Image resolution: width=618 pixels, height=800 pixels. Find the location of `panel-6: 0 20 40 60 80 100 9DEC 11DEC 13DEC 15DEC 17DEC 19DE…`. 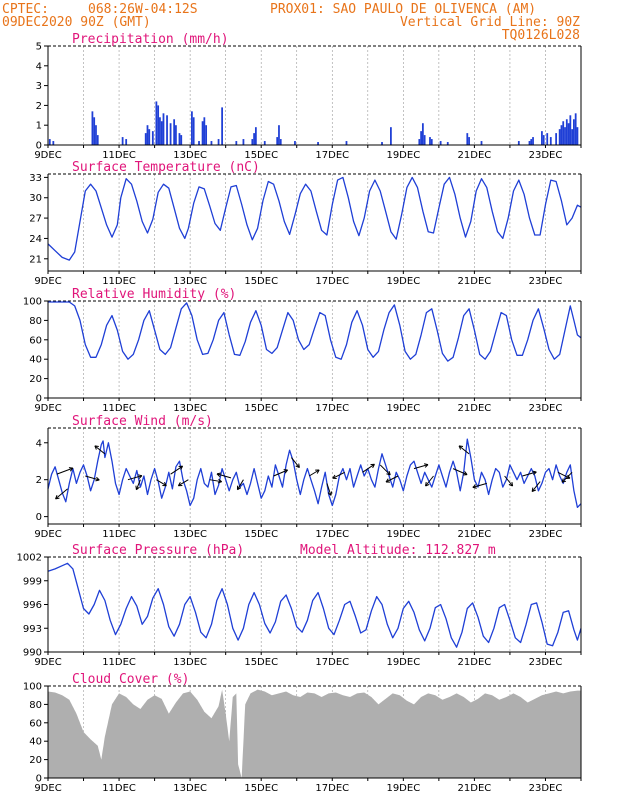

panel-6: 0 20 40 60 80 100 9DEC 11DEC 13DEC 15DEC 17DEC 19DE… is located at coordinates (302, 733).